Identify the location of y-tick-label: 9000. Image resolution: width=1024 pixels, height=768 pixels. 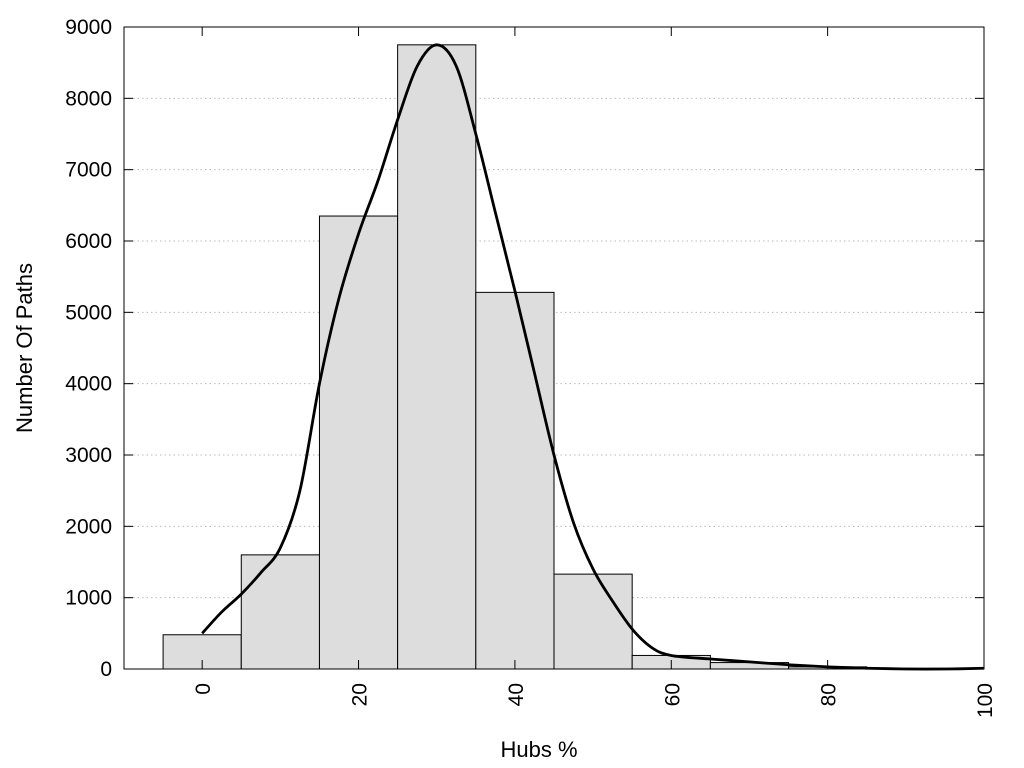
(88, 27).